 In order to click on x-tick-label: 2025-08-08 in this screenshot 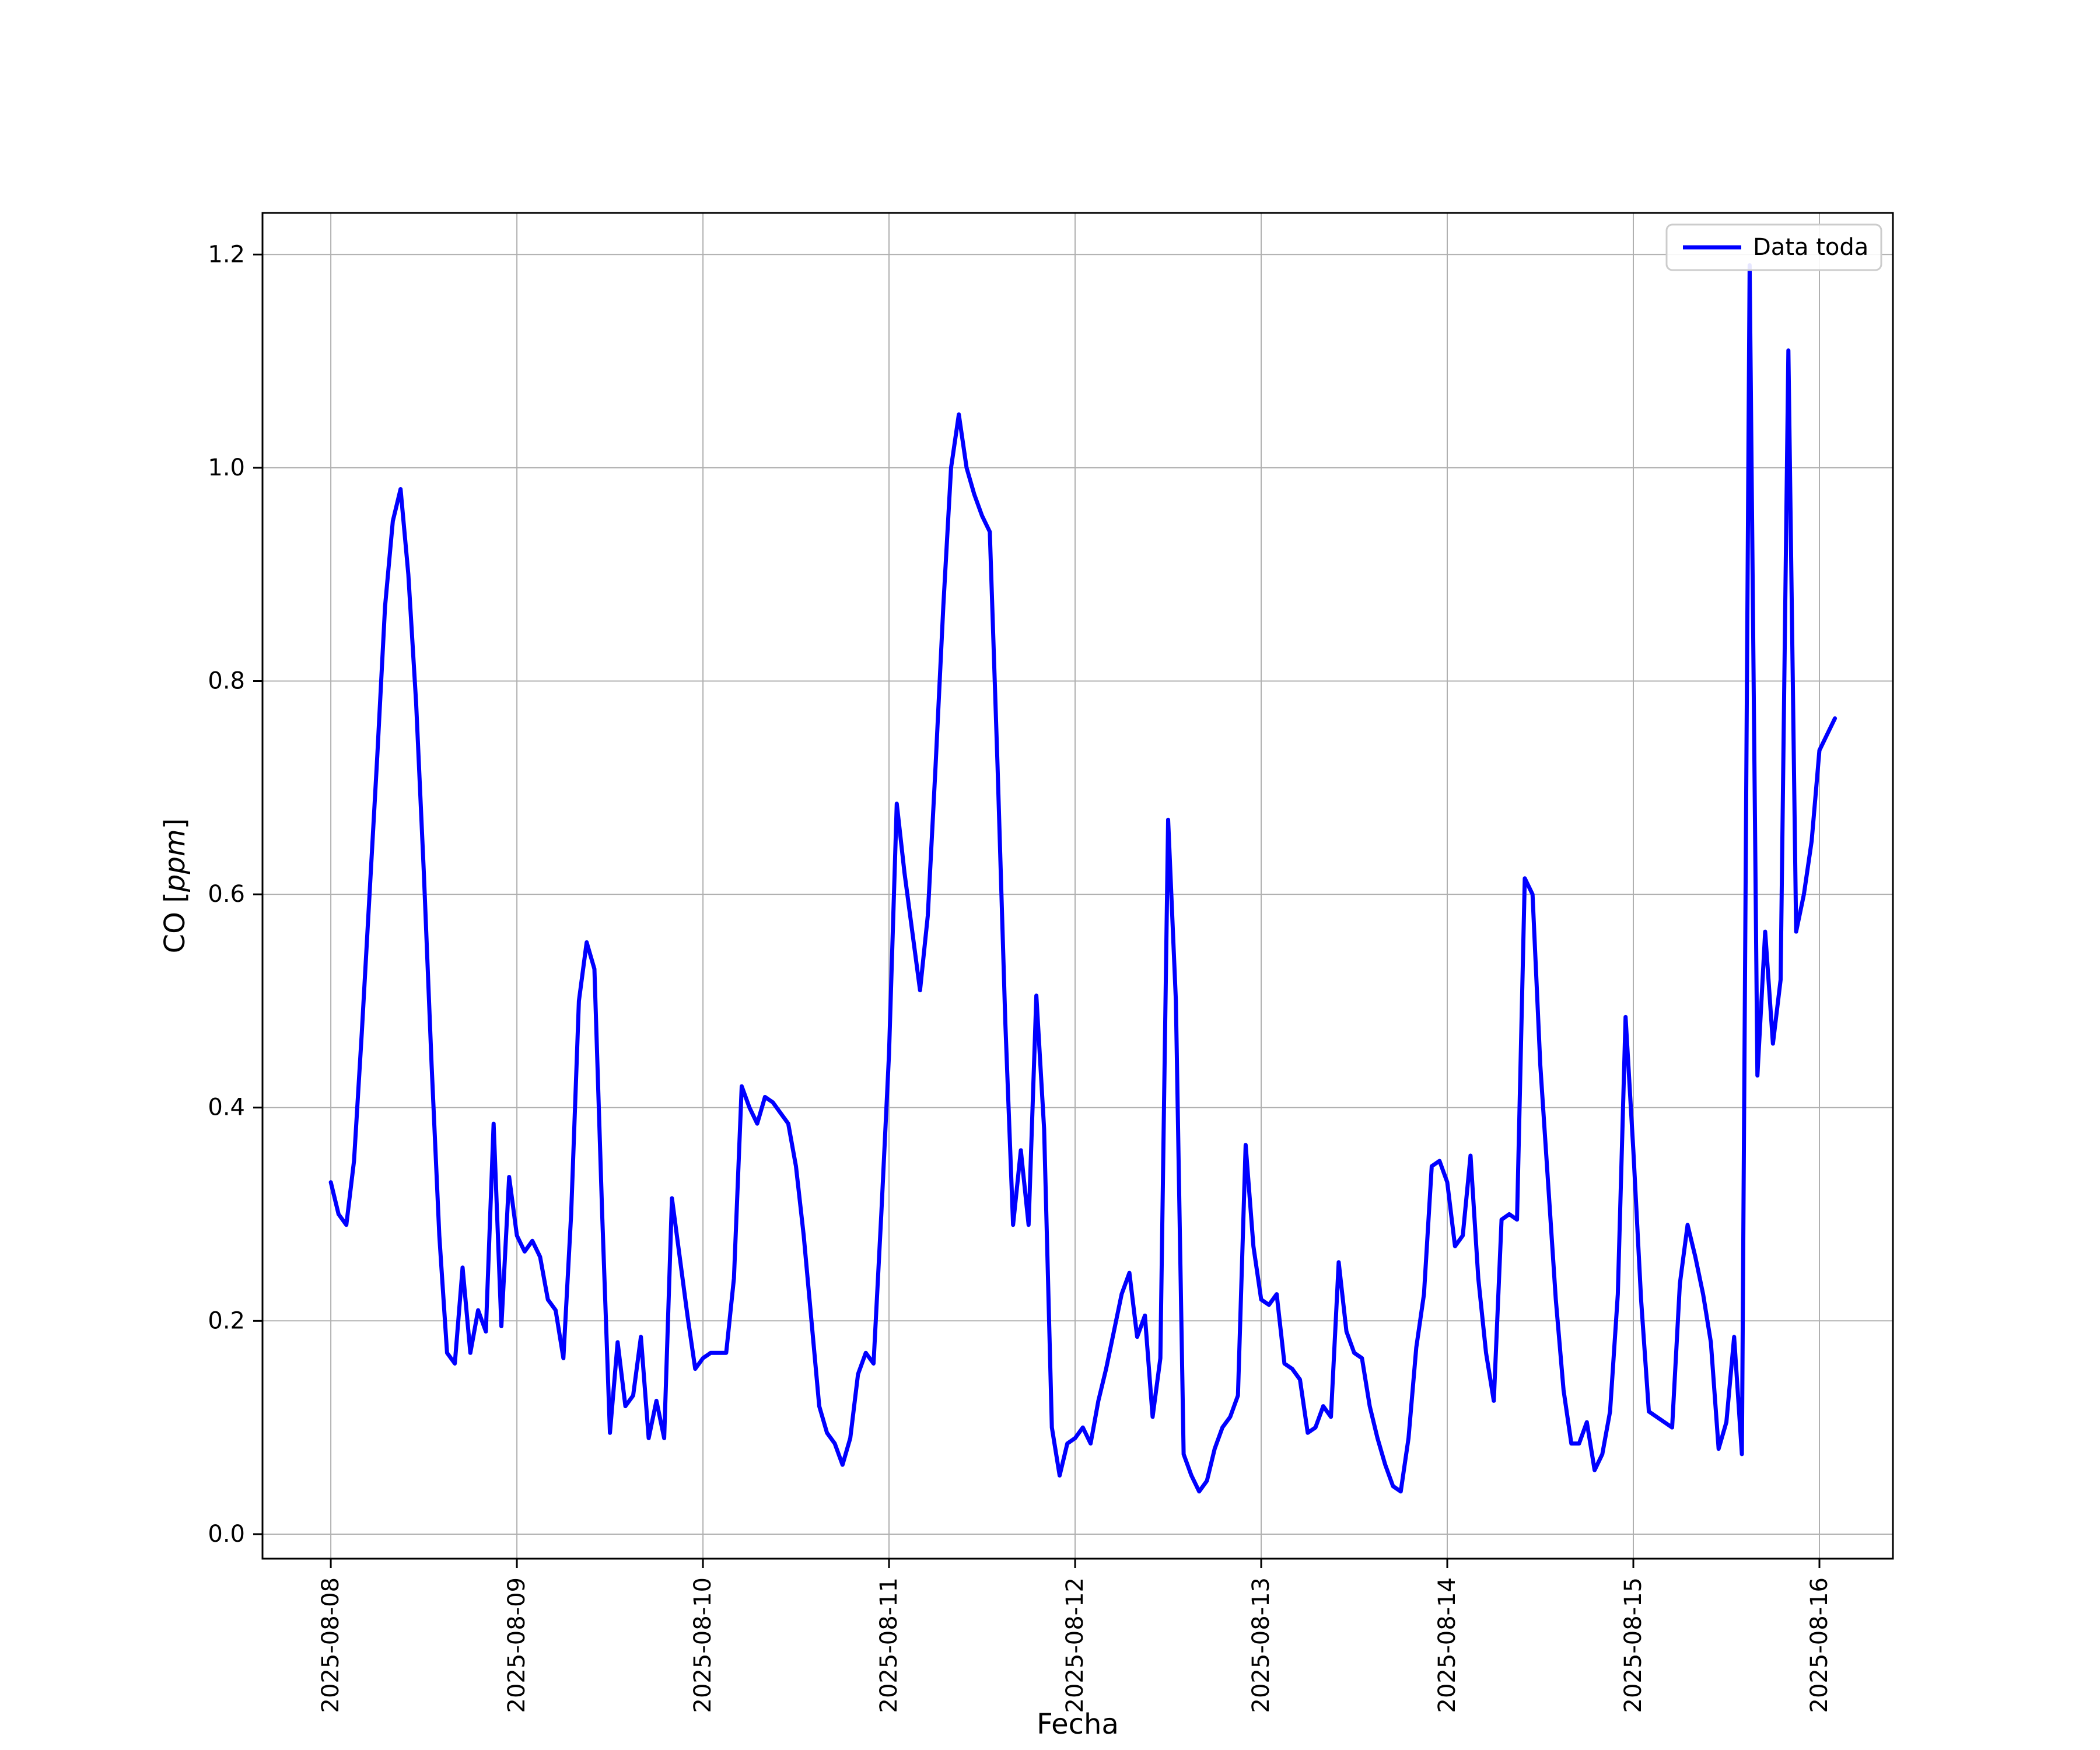, I will do `click(330, 1645)`.